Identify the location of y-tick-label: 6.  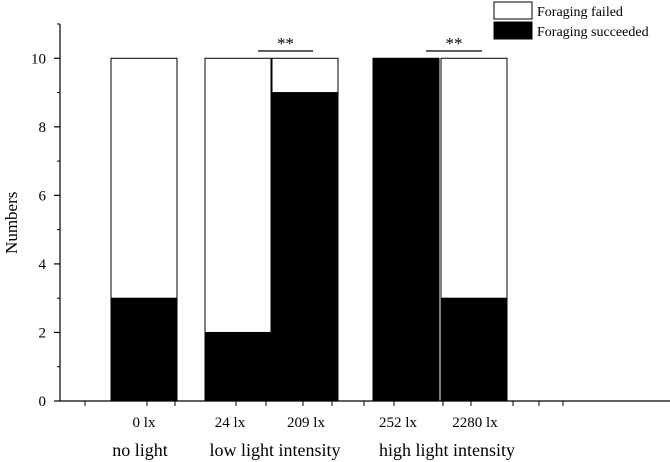
(43, 196).